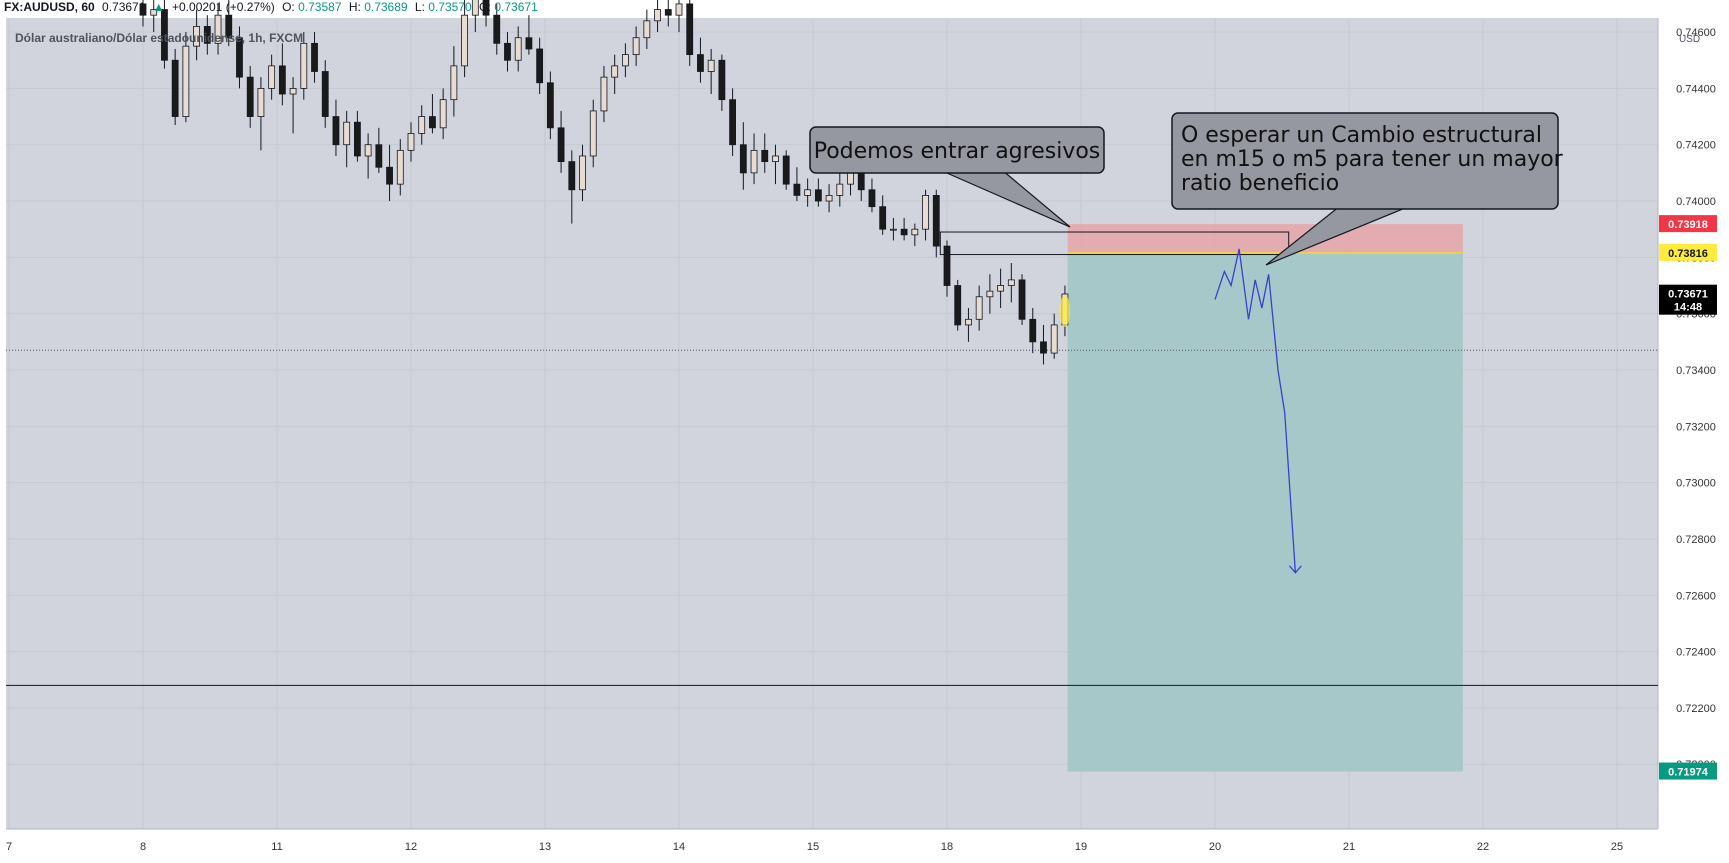 This screenshot has height=863, width=1729. What do you see at coordinates (516, 7) in the screenshot?
I see `close-value: 0.73671` at bounding box center [516, 7].